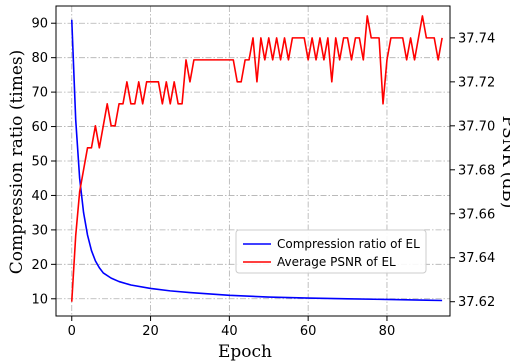 The height and width of the screenshot is (362, 510). What do you see at coordinates (39, 299) in the screenshot?
I see `y-left-tick-label: 10` at bounding box center [39, 299].